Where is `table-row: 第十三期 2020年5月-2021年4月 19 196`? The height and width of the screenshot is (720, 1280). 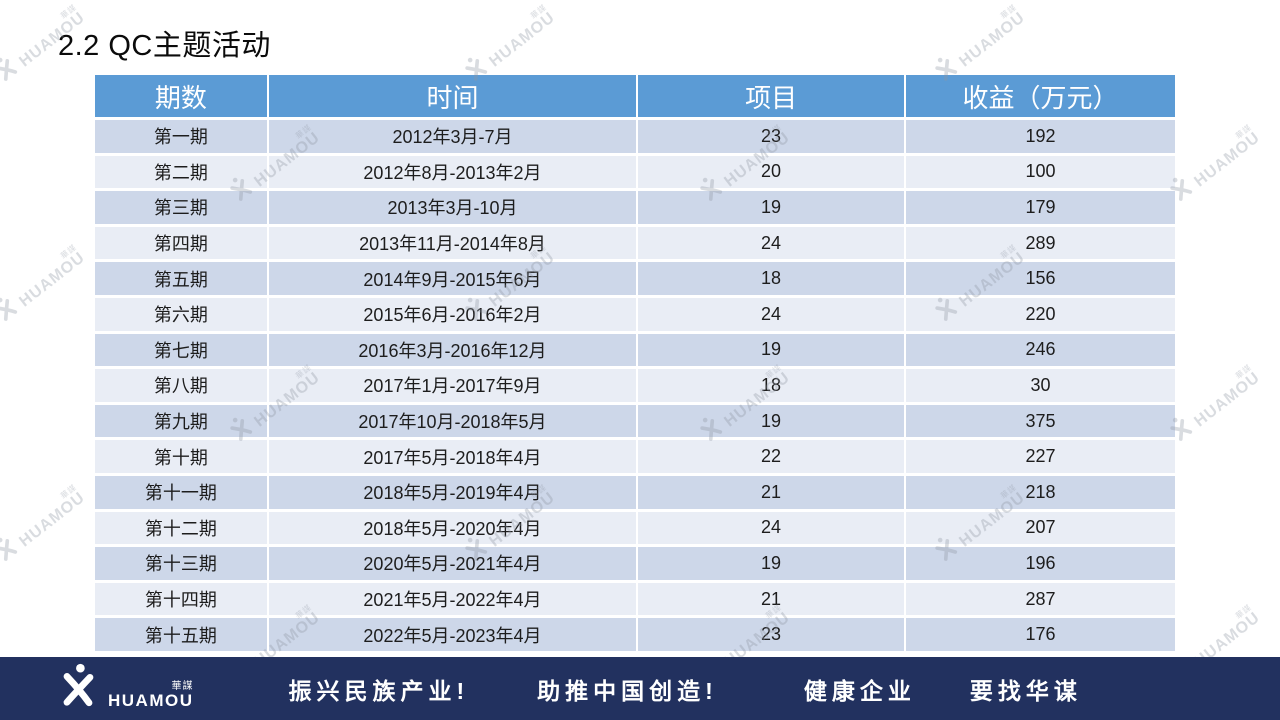
table-row: 第十三期 2020年5月-2021年4月 19 196 is located at coordinates (635, 564).